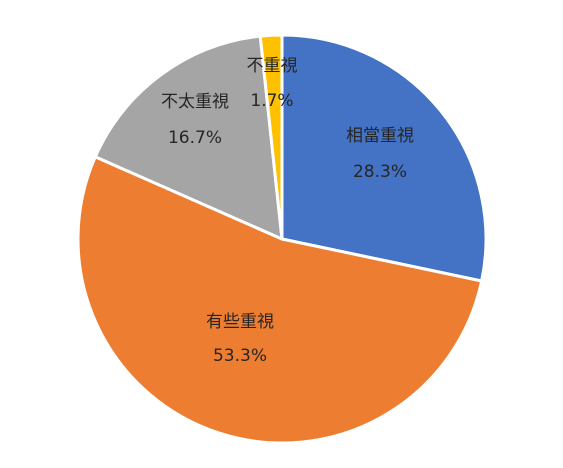 Image resolution: width=563 pixels, height=468 pixels. Describe the element at coordinates (271, 136) in the screenshot. I see `pie-slice` at that location.